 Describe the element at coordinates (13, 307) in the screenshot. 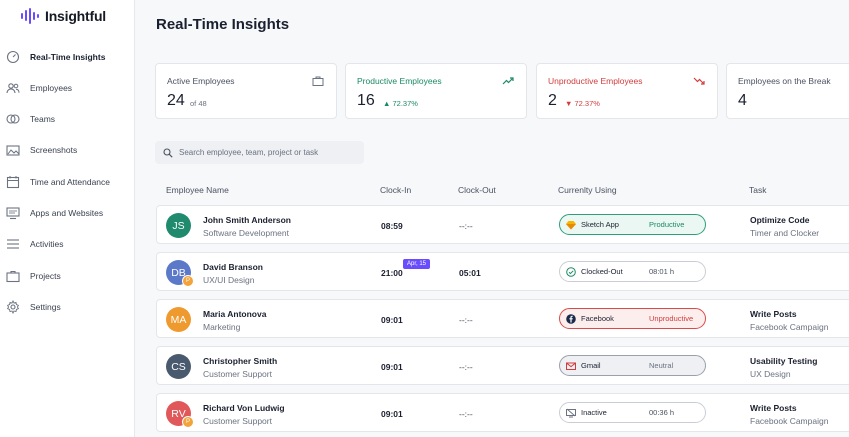

I see `gear-icon` at that location.